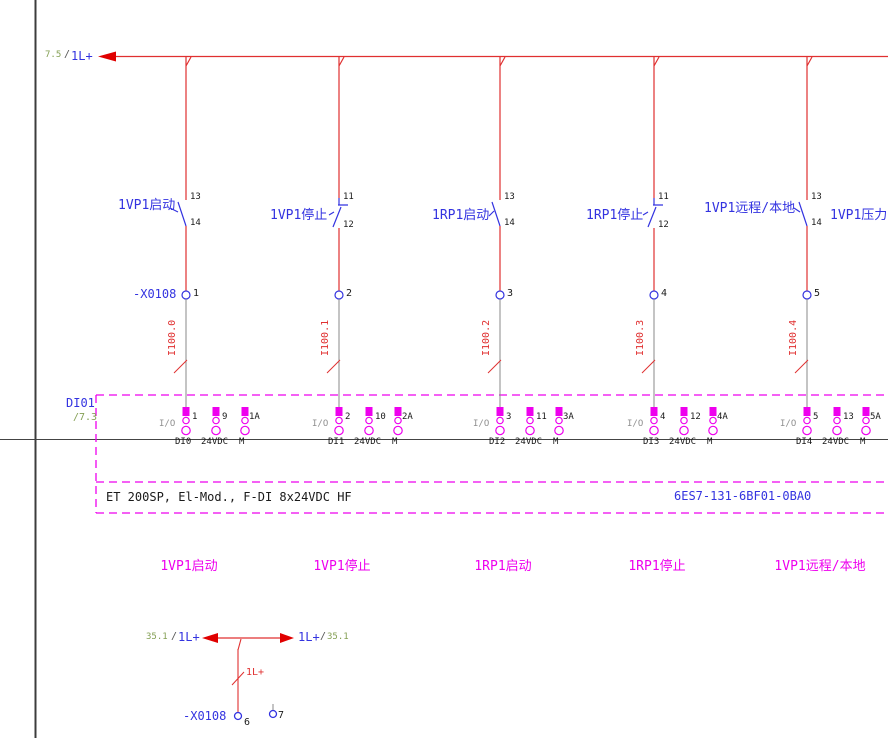  What do you see at coordinates (348, 417) in the screenshot?
I see `plug-pin-2: 2` at bounding box center [348, 417].